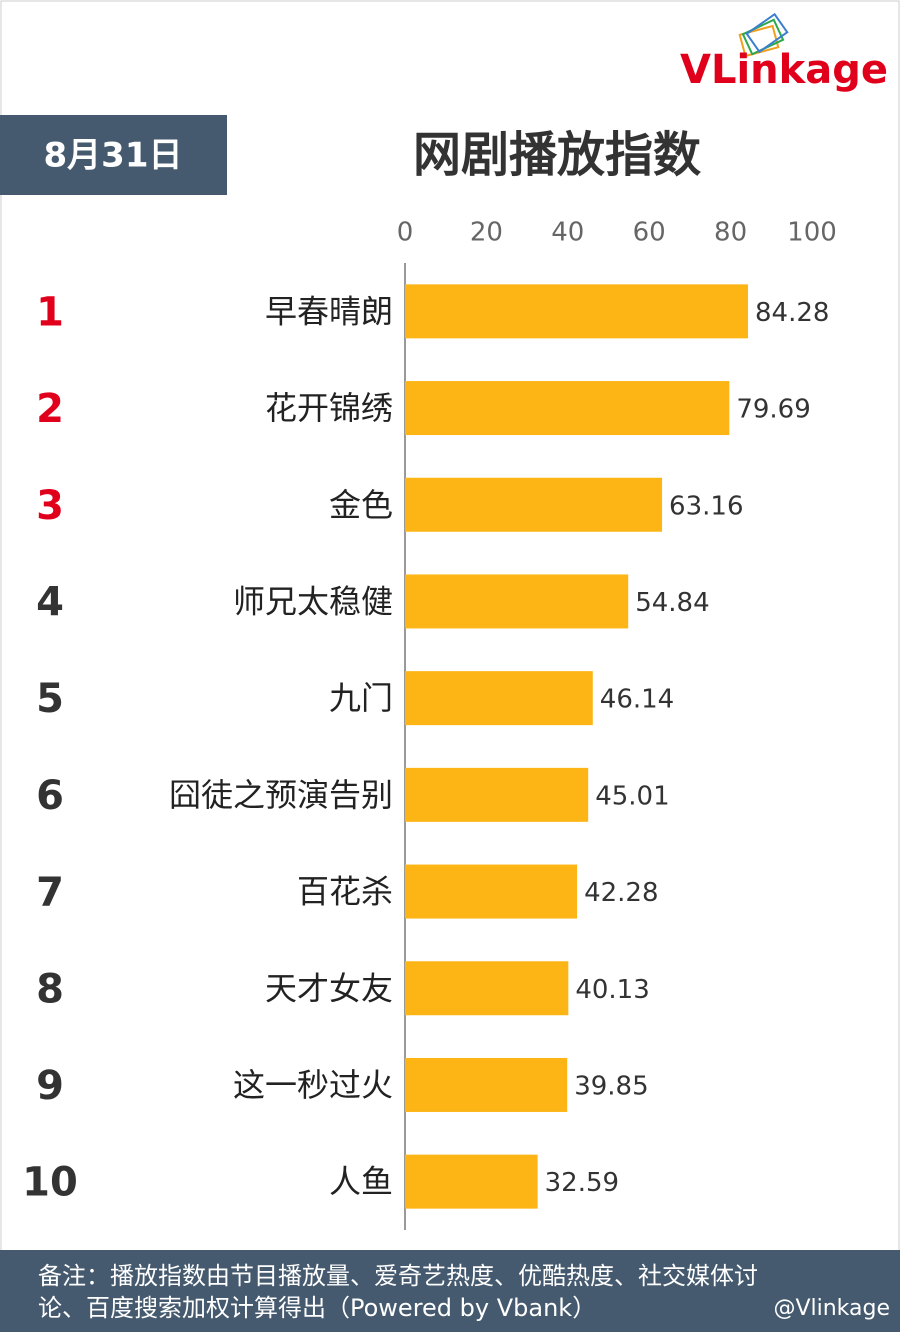 This screenshot has width=900, height=1332. What do you see at coordinates (567, 233) in the screenshot?
I see `x-tick-label: 40` at bounding box center [567, 233].